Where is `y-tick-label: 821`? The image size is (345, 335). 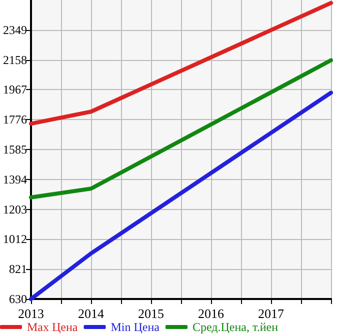
y-tick-label: 821 is located at coordinates (18, 269).